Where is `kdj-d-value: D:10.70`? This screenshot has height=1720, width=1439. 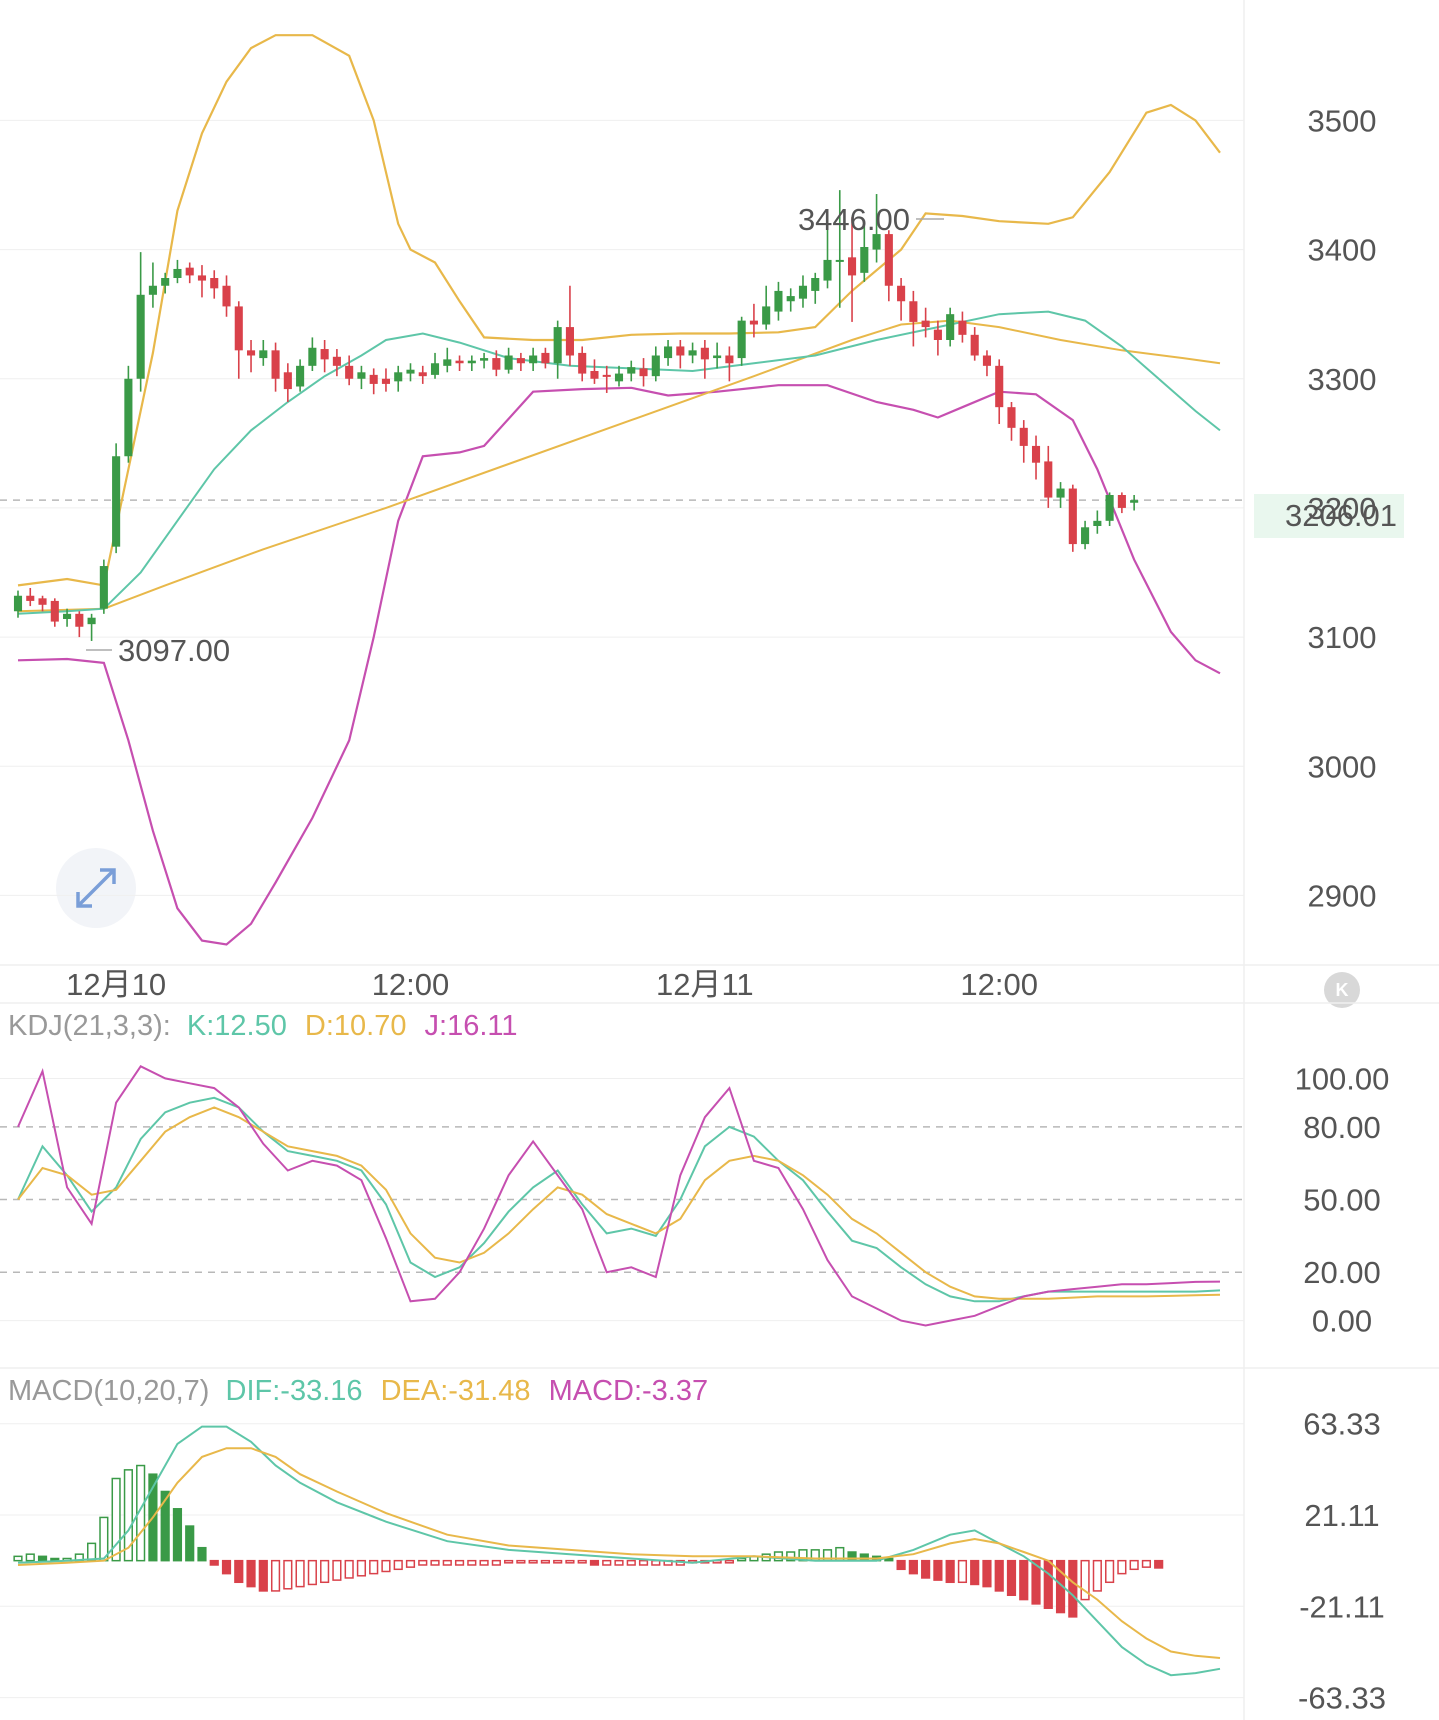
kdj-d-value: D:10.70 is located at coordinates (356, 1026).